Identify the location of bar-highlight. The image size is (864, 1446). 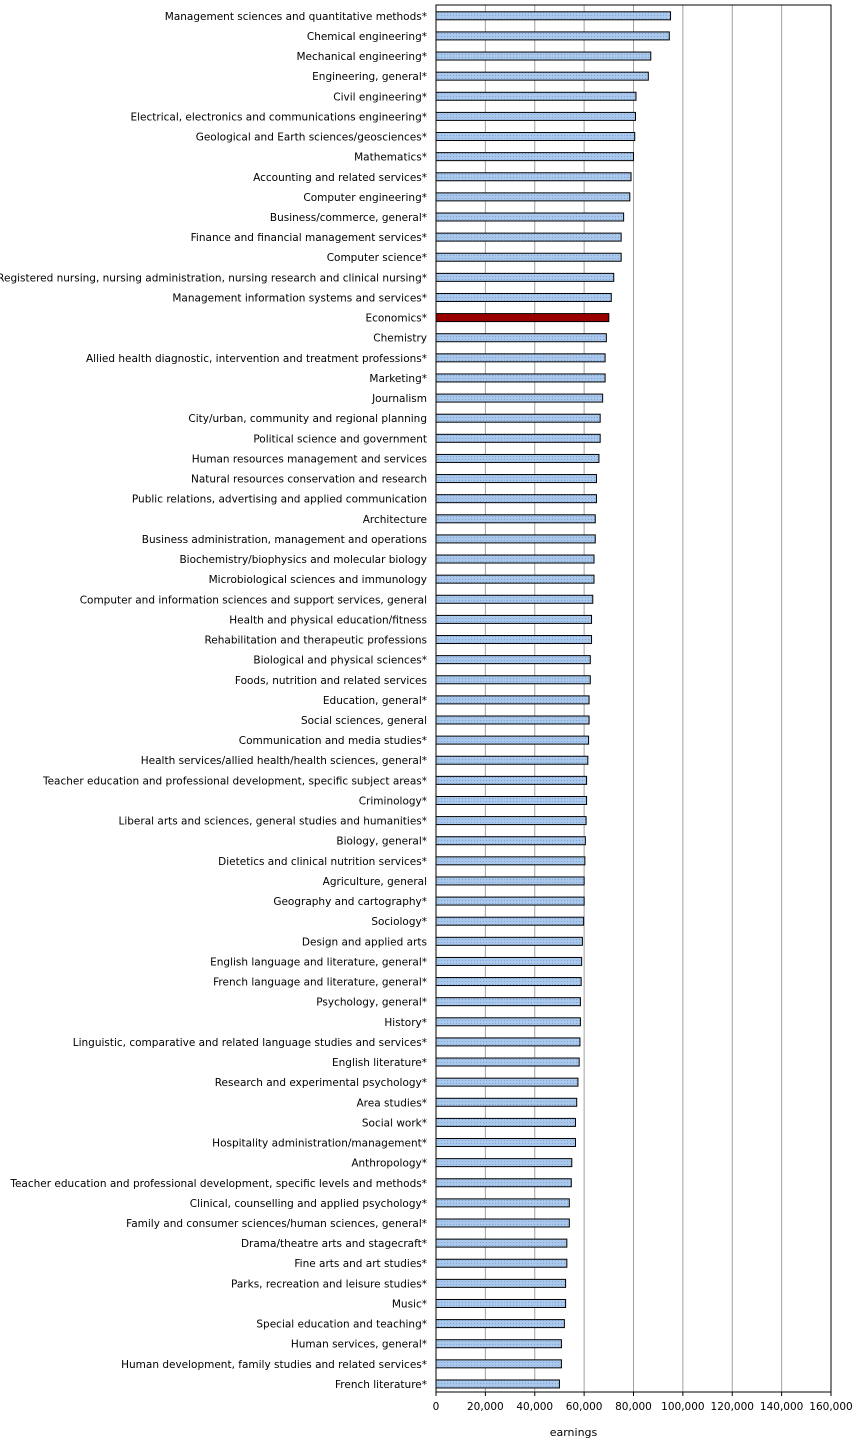
(522, 318).